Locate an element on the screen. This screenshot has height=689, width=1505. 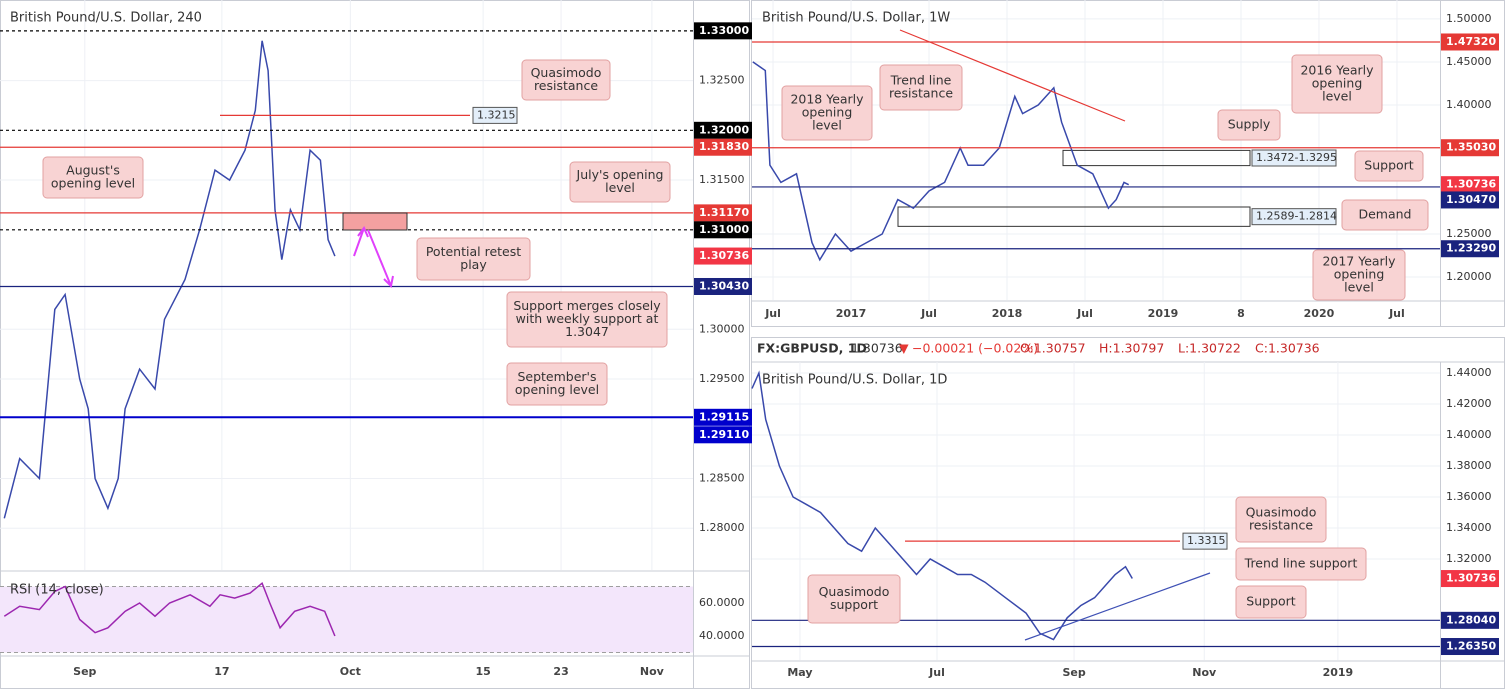
price-label: 1.30470 is located at coordinates (1471, 199).